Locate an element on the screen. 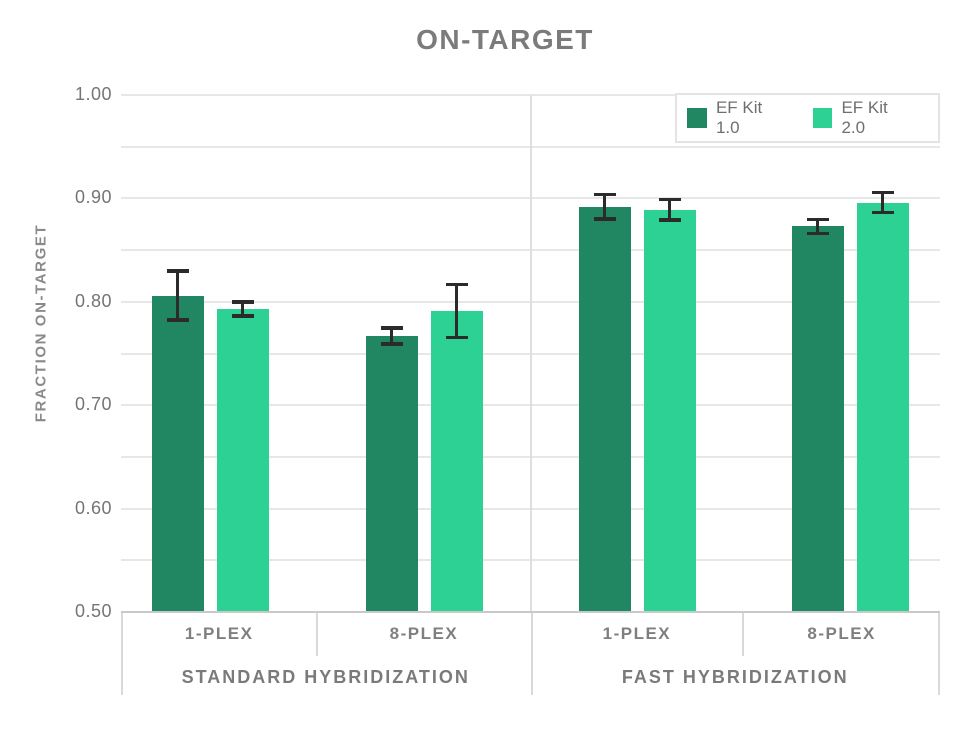 This screenshot has width=980, height=739. x-category-label-standard-hybridization-8-plex: 8-PLEX is located at coordinates (424, 633).